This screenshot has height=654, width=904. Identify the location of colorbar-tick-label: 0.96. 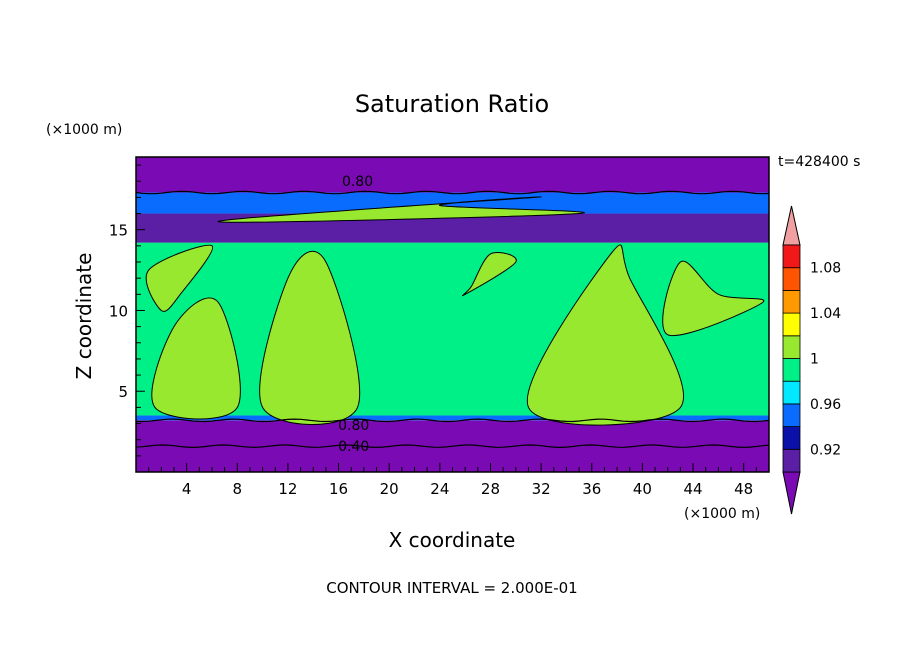
(825, 405).